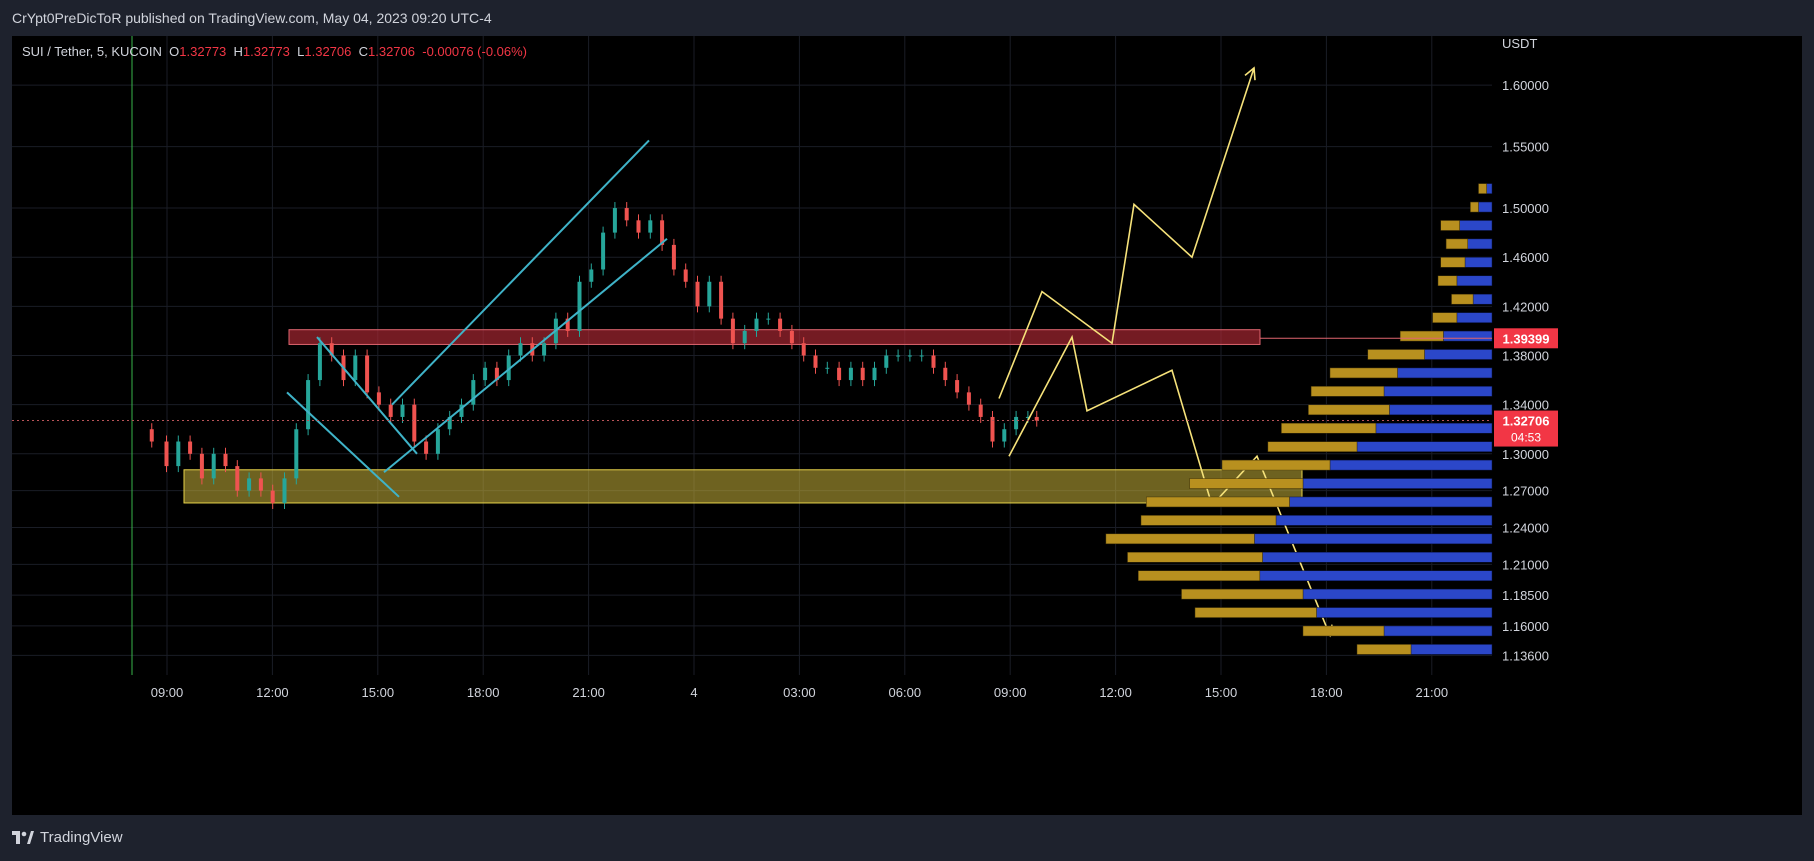  Describe the element at coordinates (367, 395) in the screenshot. I see `falling-channel-upper` at that location.